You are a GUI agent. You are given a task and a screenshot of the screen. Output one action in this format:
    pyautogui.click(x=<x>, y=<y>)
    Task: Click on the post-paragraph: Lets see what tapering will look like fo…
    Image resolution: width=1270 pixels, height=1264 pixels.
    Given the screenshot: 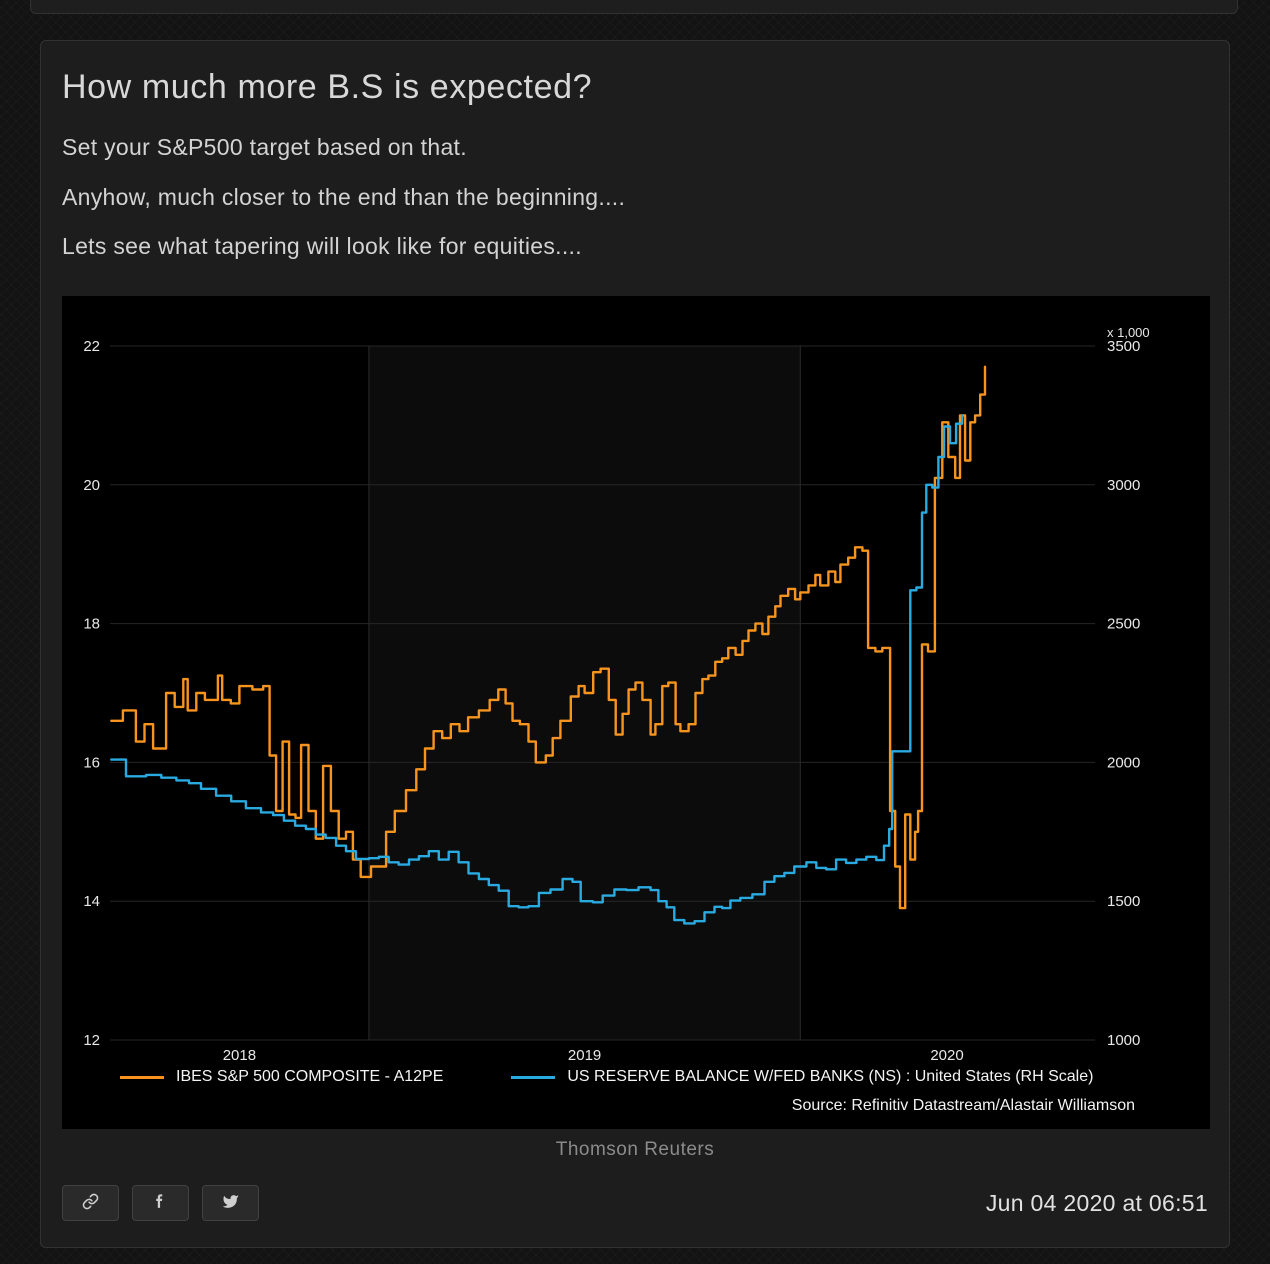 What is the action you would take?
    pyautogui.click(x=322, y=246)
    